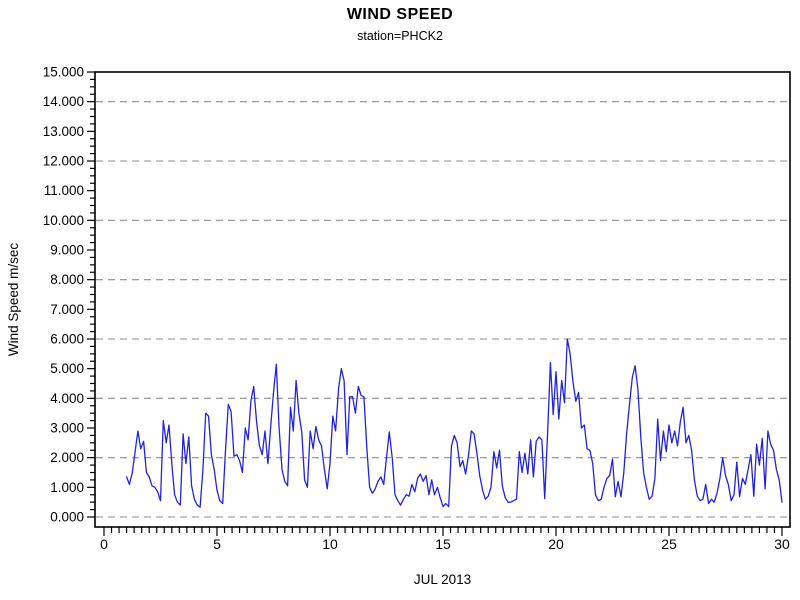  Describe the element at coordinates (63, 71) in the screenshot. I see `svg-text: 15.000` at that location.